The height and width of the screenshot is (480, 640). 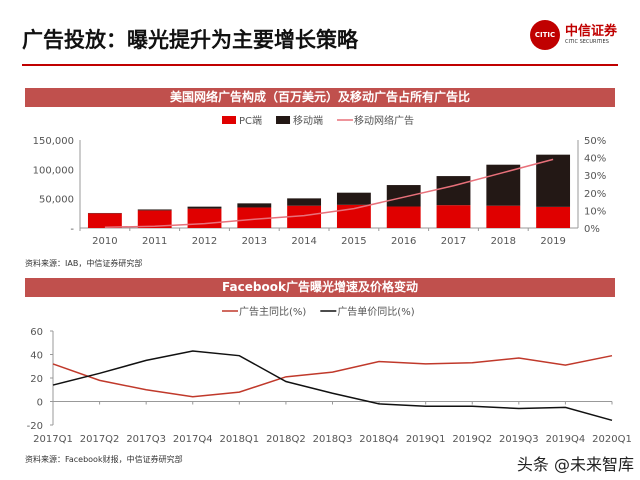 What do you see at coordinates (254, 241) in the screenshot?
I see `x-tick-label: 2013` at bounding box center [254, 241].